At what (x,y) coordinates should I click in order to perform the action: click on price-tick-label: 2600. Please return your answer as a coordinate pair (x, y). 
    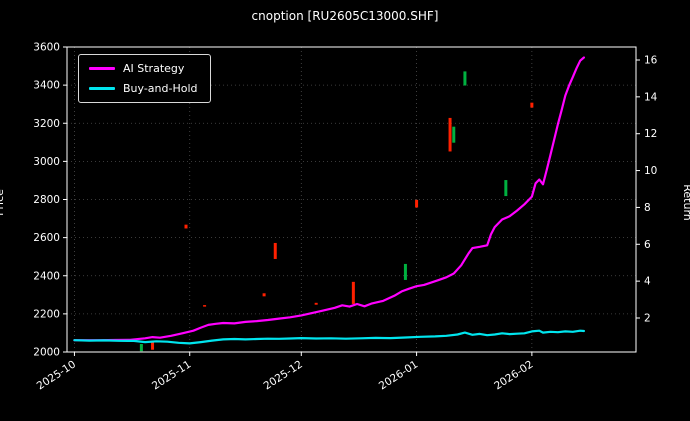
    Looking at the image, I should click on (46, 238).